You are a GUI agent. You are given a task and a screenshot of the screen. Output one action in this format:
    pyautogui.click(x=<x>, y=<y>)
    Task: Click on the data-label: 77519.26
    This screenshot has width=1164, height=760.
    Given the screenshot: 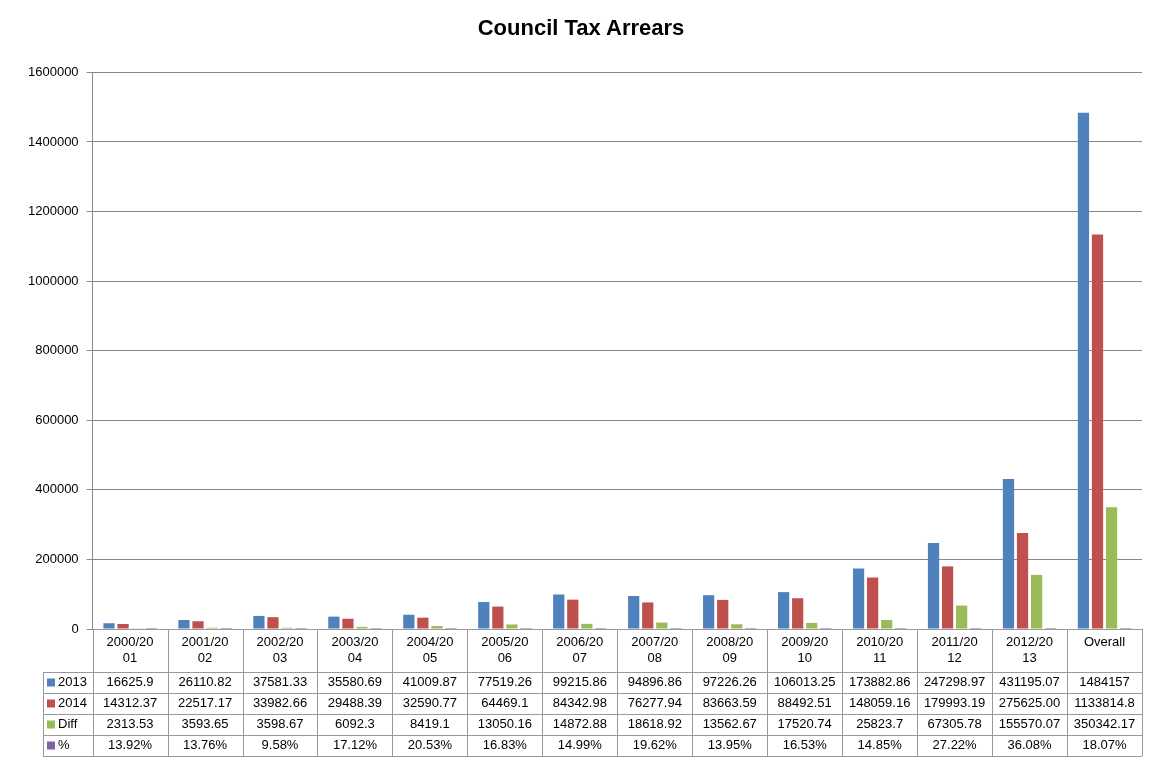 What is the action you would take?
    pyautogui.click(x=504, y=682)
    